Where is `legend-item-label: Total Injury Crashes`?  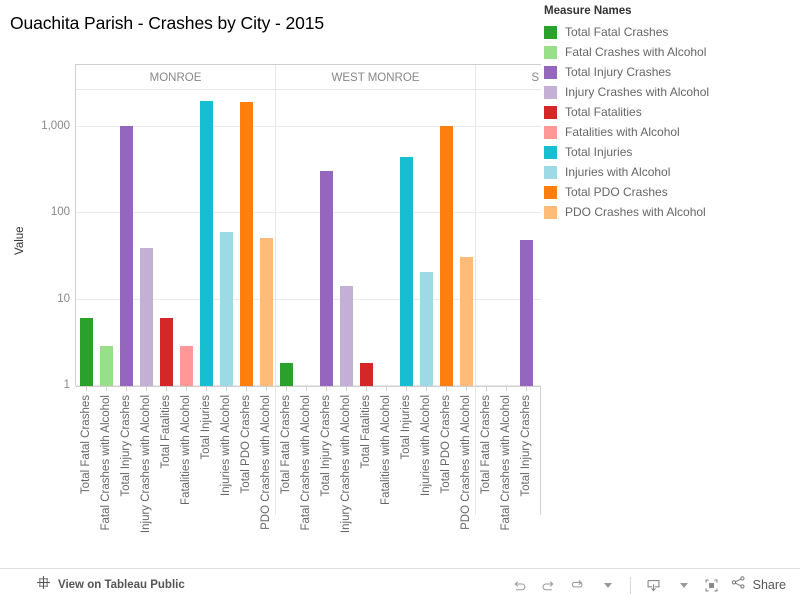
legend-item-label: Total Injury Crashes is located at coordinates (618, 71).